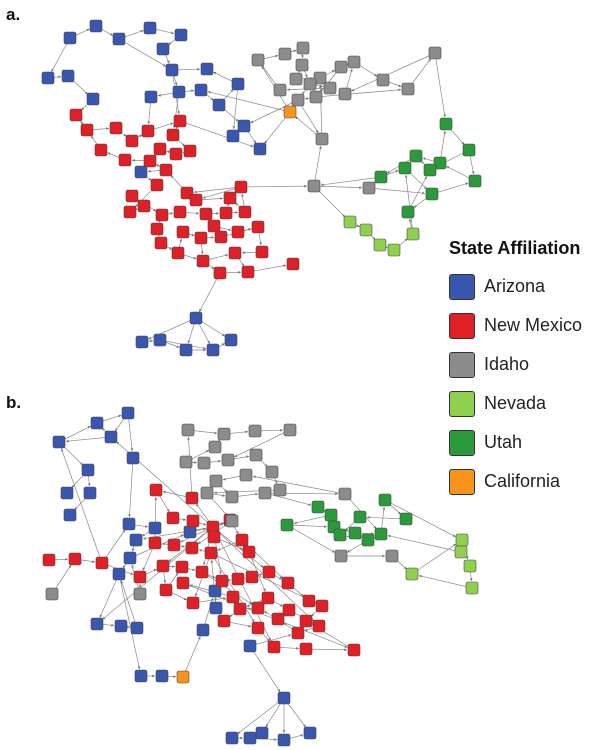  I want to click on legend-label: Nevada, so click(515, 403).